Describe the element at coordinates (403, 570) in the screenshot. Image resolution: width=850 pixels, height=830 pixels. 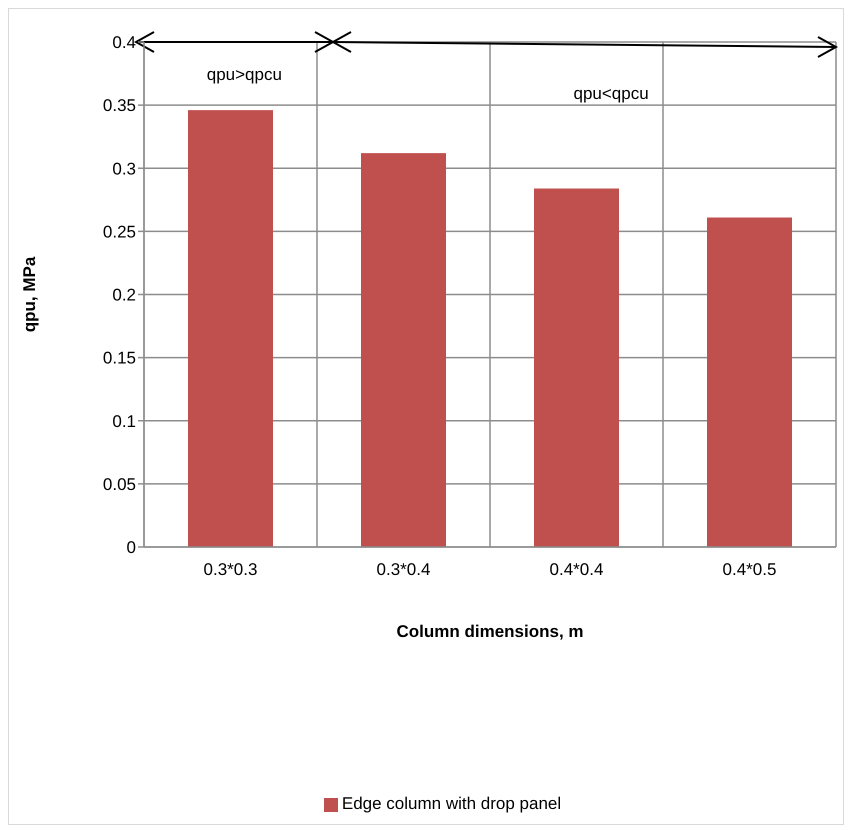
I see `x-tick-label: 0.3*0.4` at that location.